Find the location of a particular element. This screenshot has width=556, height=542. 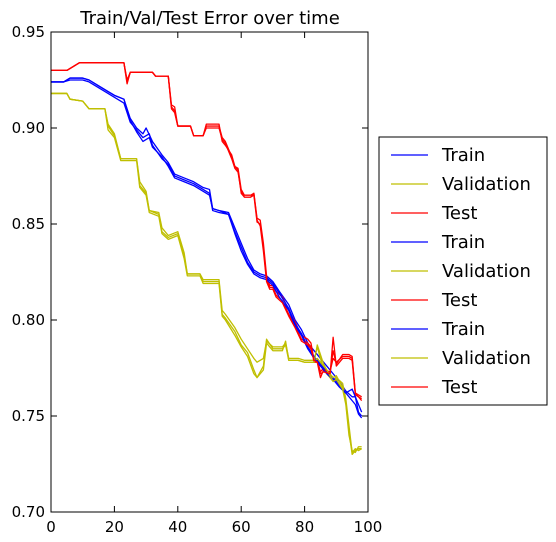

y-tick-label: 0.70 is located at coordinates (28, 512).